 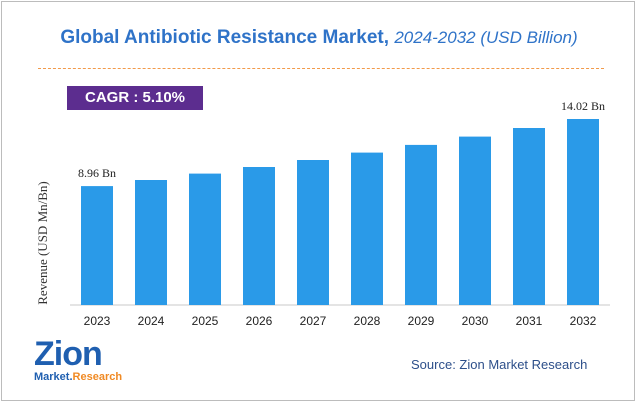 What do you see at coordinates (583, 212) in the screenshot?
I see `bar-2032` at bounding box center [583, 212].